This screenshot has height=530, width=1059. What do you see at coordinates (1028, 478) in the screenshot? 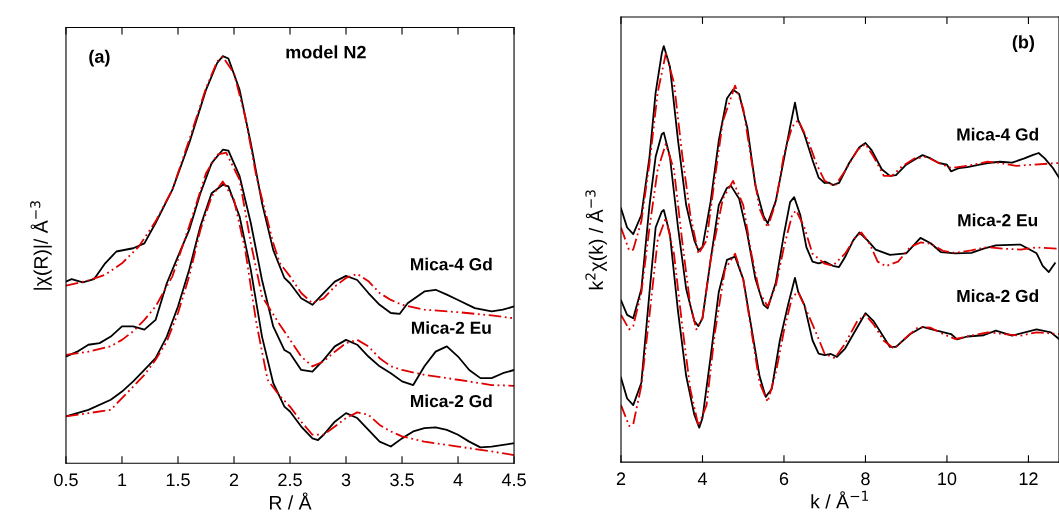
I see `x-tick-label: 12` at bounding box center [1028, 478].